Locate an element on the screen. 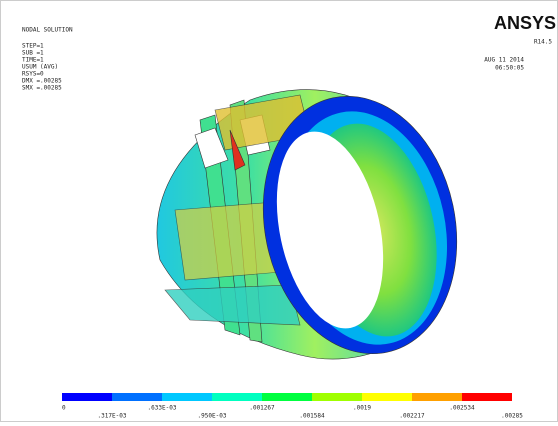 The width and height of the screenshot is (558, 426). opening is located at coordinates (330, 230).